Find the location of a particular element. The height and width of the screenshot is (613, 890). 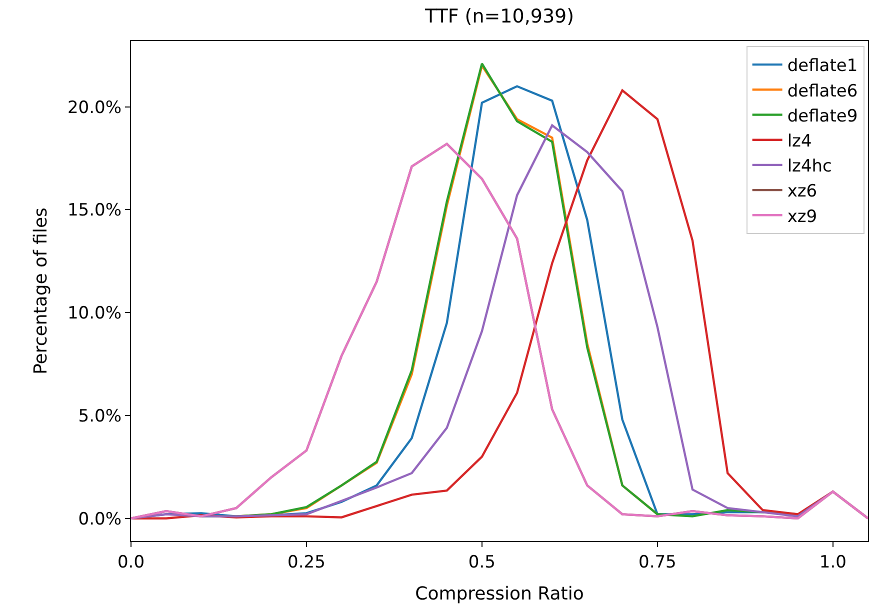

x-axis-title: Compression Ratio is located at coordinates (499, 594).